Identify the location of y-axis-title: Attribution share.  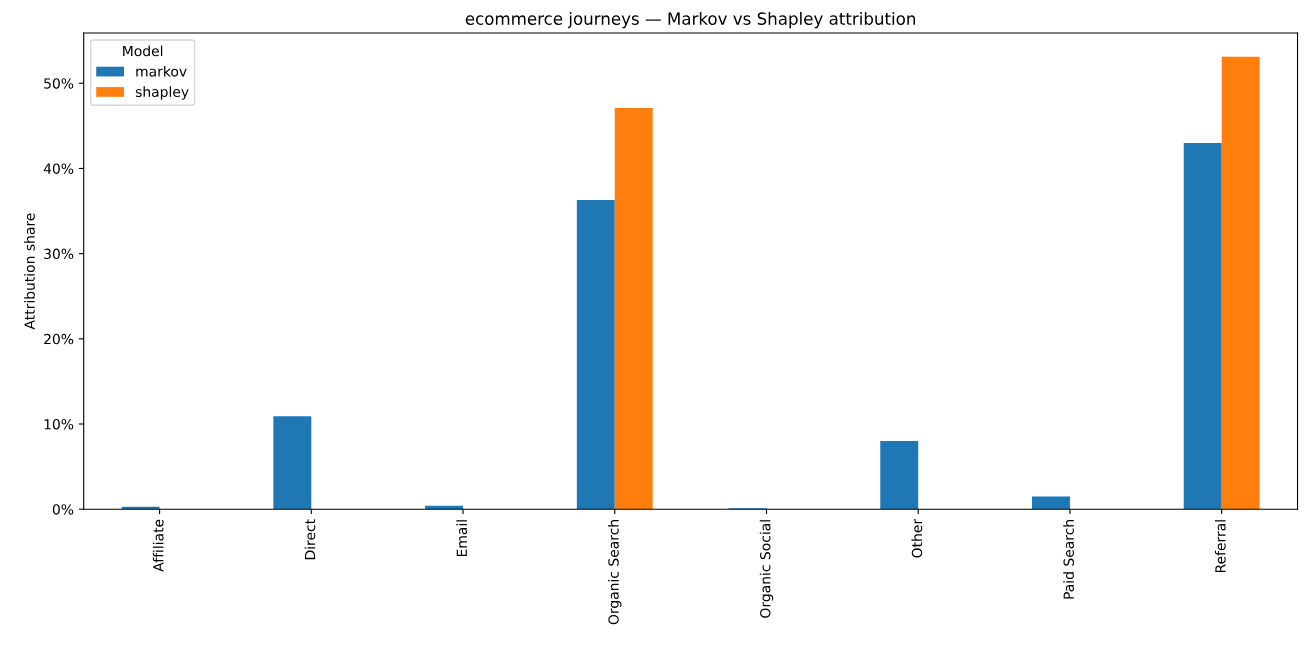
(29, 271).